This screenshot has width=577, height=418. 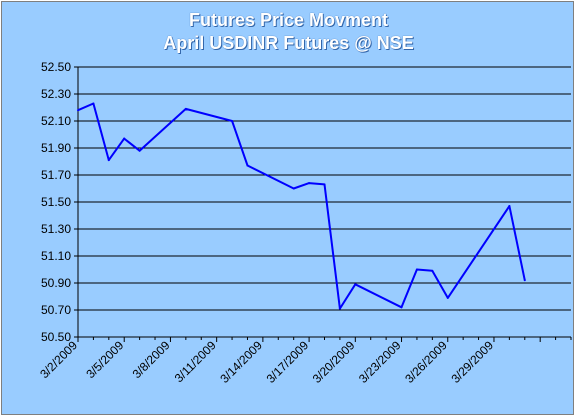 What do you see at coordinates (241, 362) in the screenshot?
I see `x-tick-label: 3/14/2009` at bounding box center [241, 362].